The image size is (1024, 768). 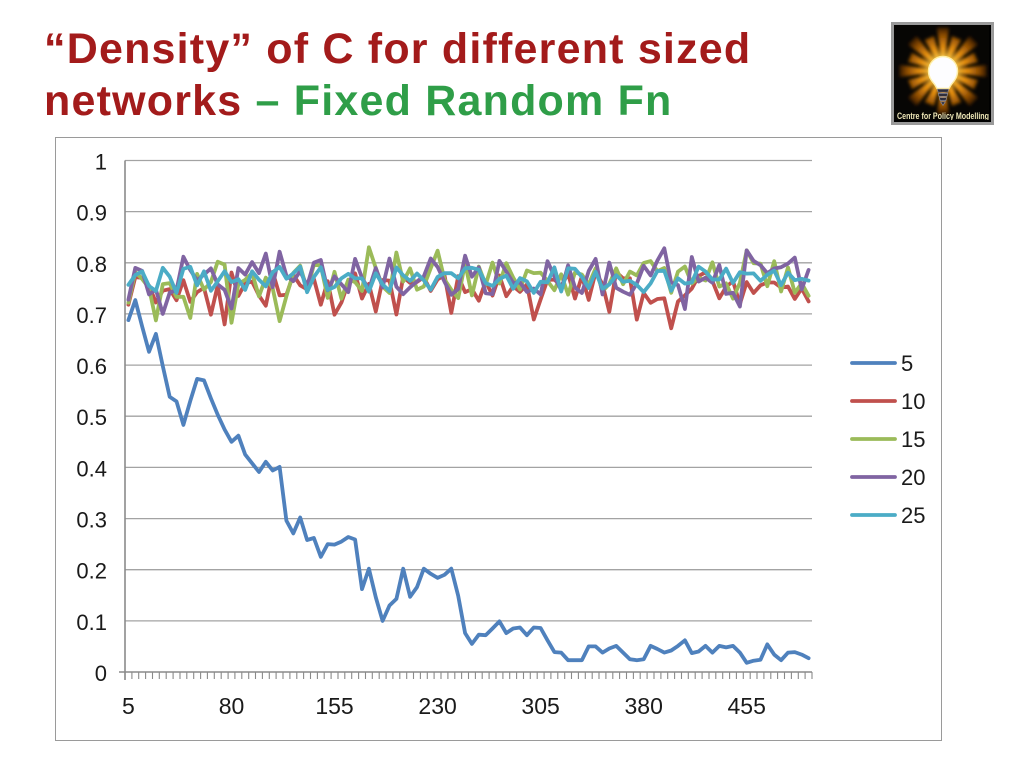 I want to click on svg-text: Centre for Policy Modelling, so click(x=943, y=115).